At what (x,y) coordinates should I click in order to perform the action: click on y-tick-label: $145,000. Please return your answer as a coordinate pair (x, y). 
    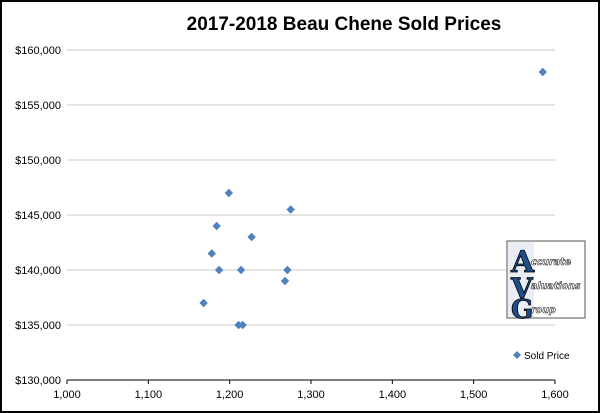
    Looking at the image, I should click on (38, 216).